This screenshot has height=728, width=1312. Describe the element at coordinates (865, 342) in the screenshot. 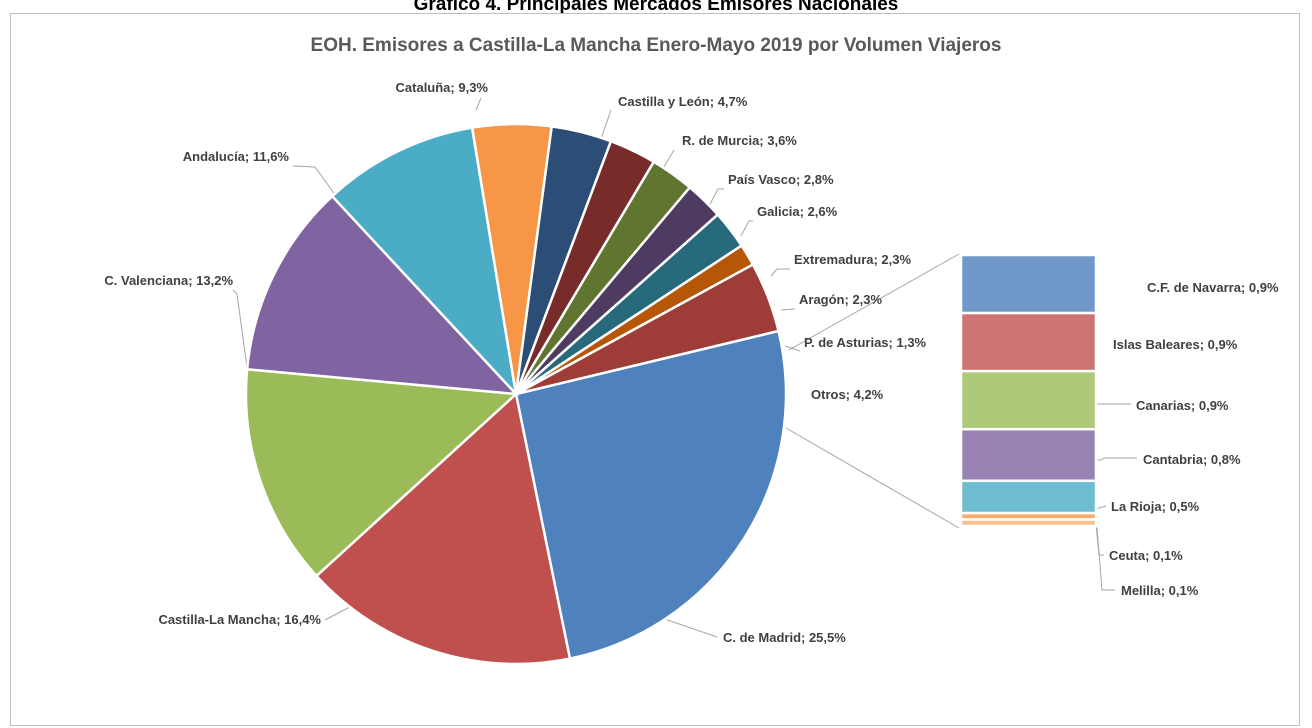

I see `slice-label: P. de Asturias; 1,3%` at that location.